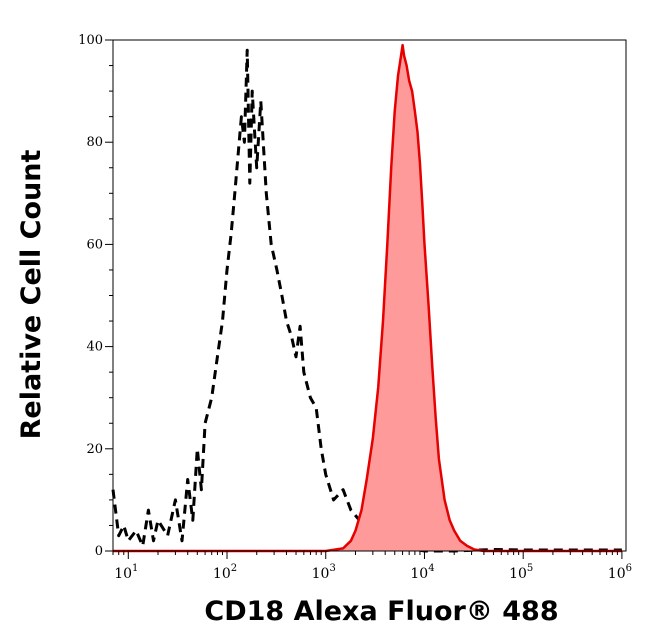 This screenshot has height=641, width=646. What do you see at coordinates (521, 572) in the screenshot?
I see `x-tick-label: 10⁵` at bounding box center [521, 572].